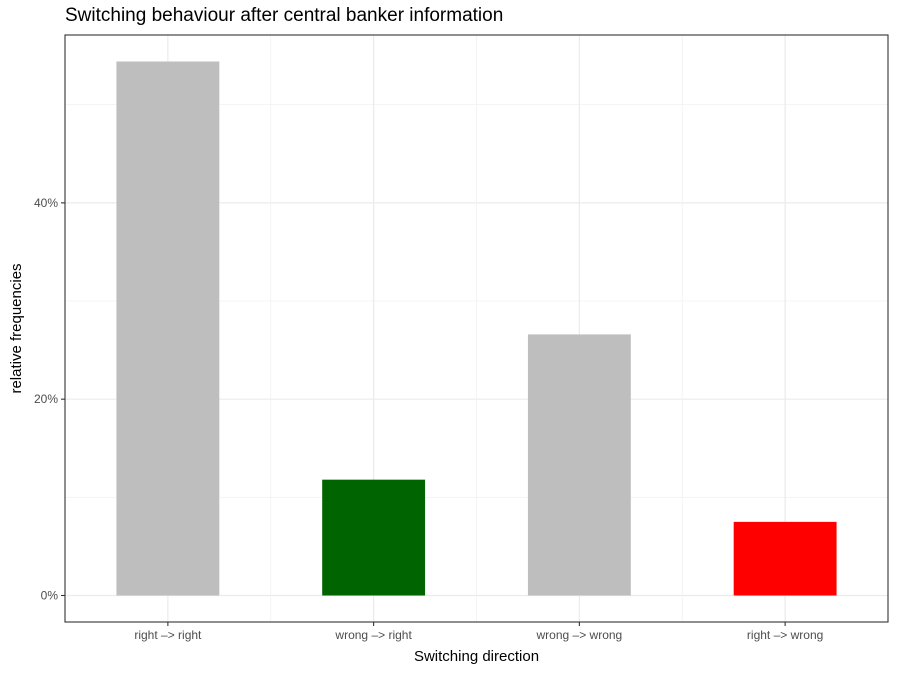  Describe the element at coordinates (785, 635) in the screenshot. I see `x-tick-label: right –> wrong` at that location.